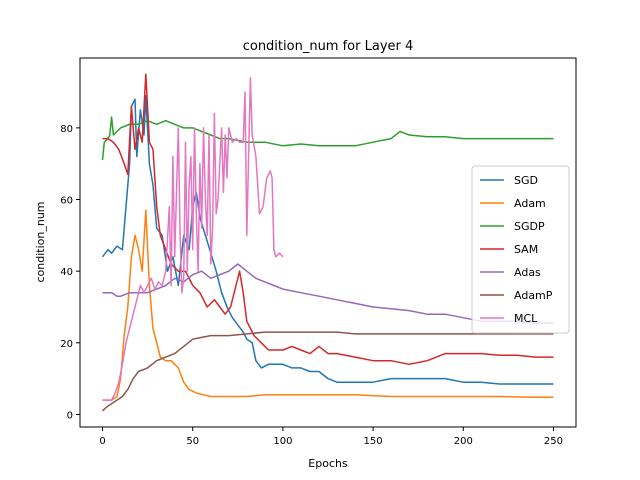 The width and height of the screenshot is (640, 480). What do you see at coordinates (526, 318) in the screenshot?
I see `legend-label: MCL` at bounding box center [526, 318].